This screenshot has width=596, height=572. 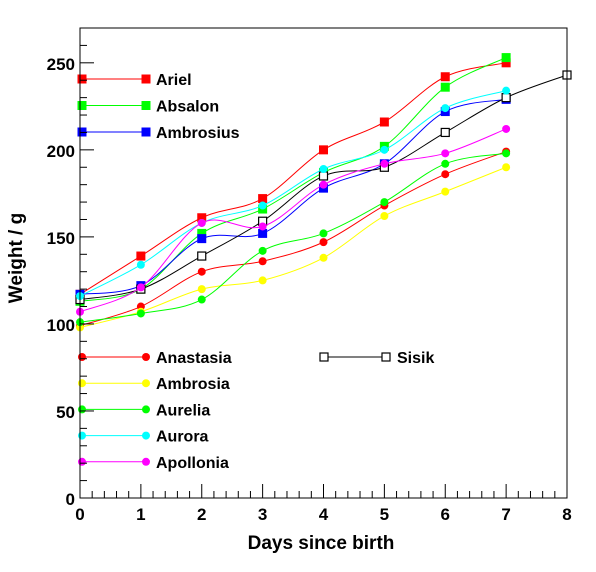 What do you see at coordinates (201, 514) in the screenshot?
I see `x-tick-label: 2` at bounding box center [201, 514].